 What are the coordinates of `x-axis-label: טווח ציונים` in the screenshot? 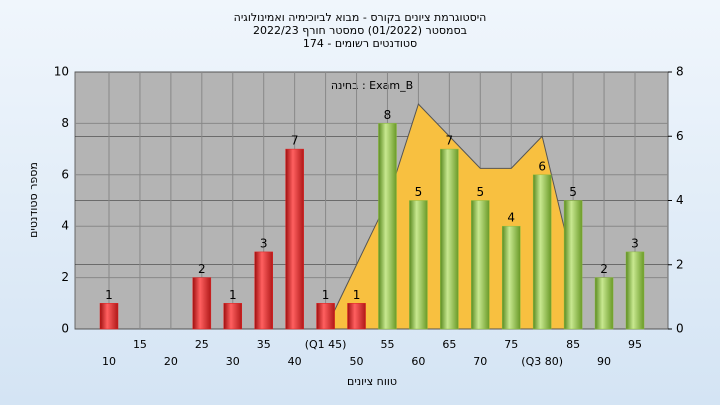 It's located at (372, 381).